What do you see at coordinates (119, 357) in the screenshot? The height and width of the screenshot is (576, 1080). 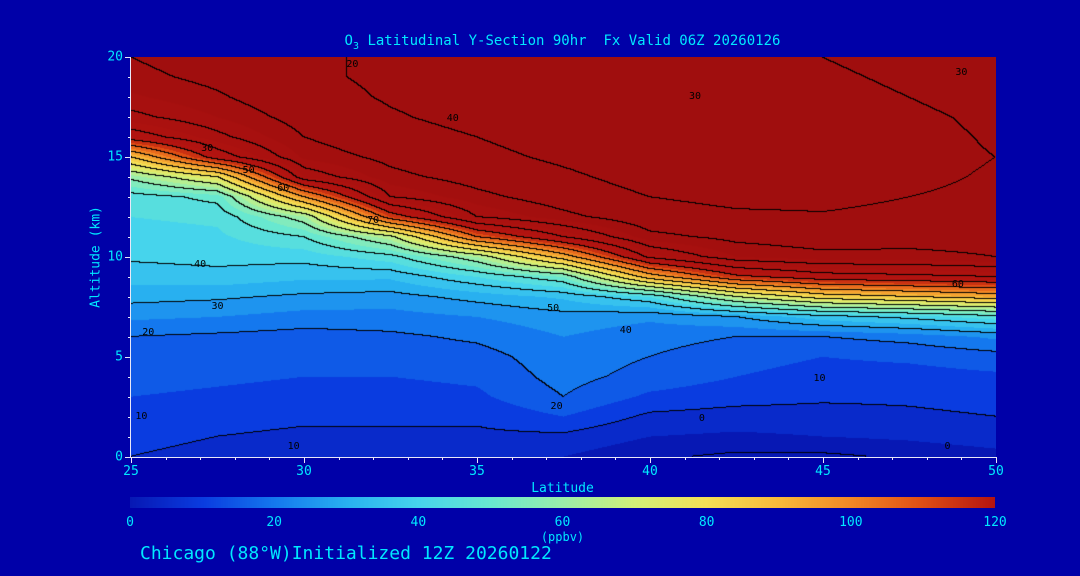 I see `y-axis-tick-label: 5` at bounding box center [119, 357].